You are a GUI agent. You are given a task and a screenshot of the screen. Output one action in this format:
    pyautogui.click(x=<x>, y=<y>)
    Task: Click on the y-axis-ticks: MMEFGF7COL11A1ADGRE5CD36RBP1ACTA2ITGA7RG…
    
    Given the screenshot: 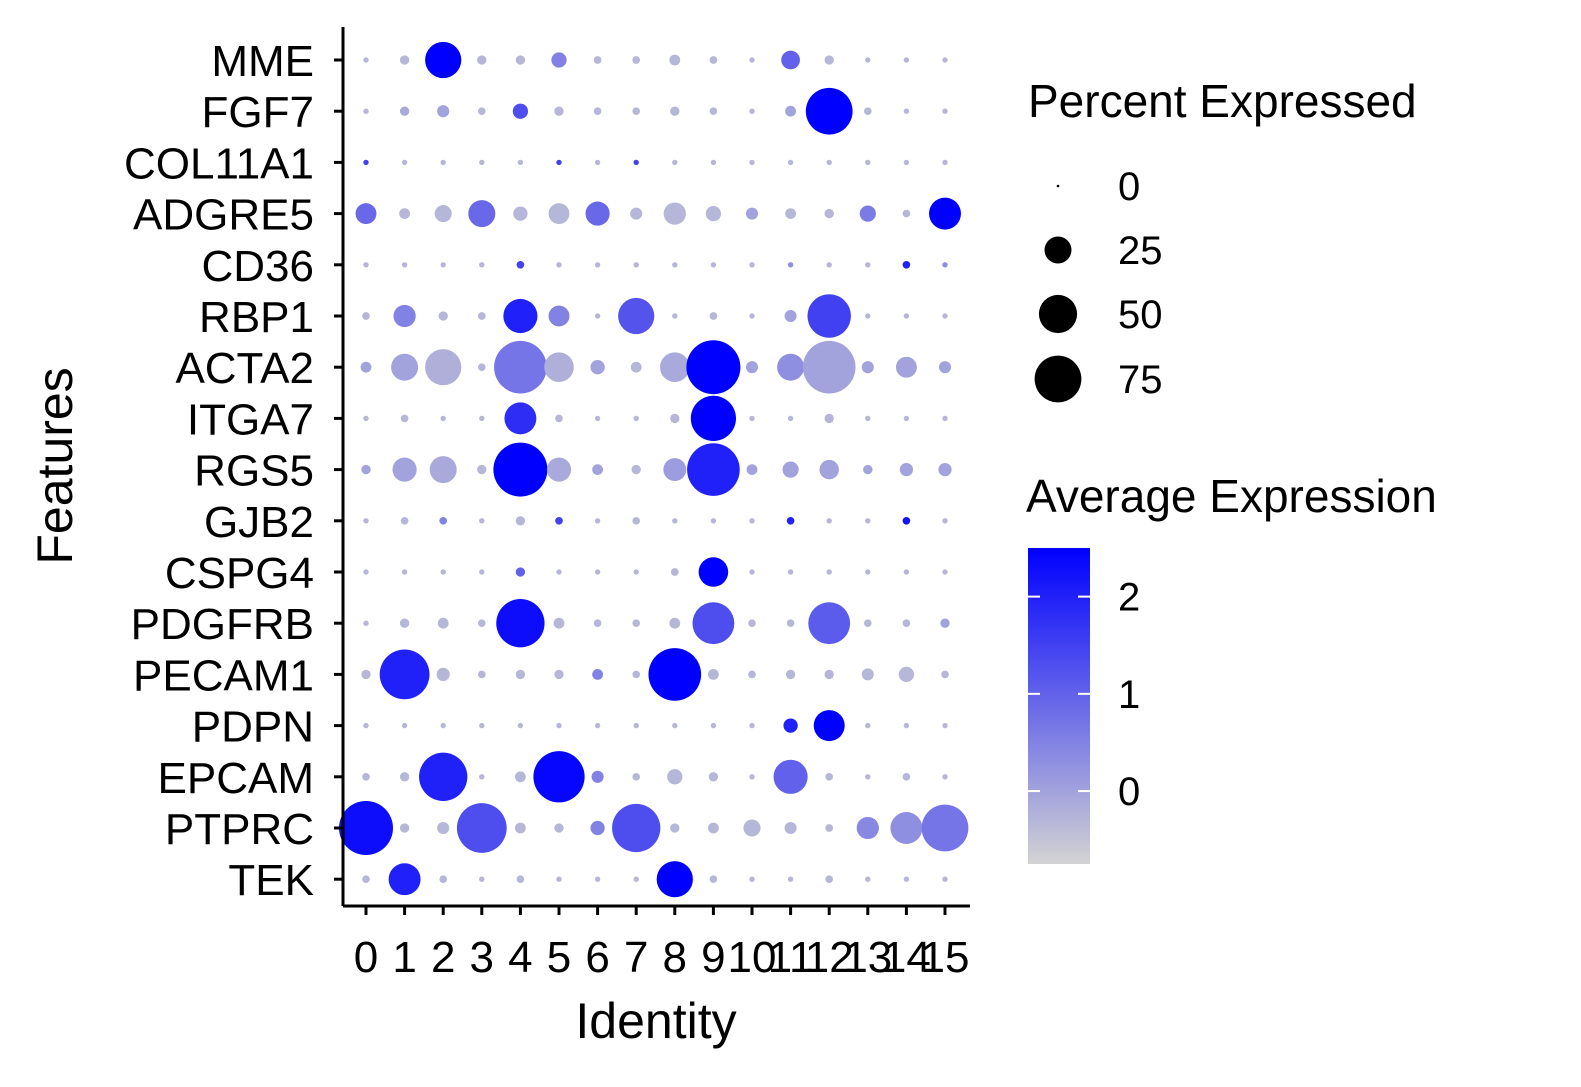 What is the action you would take?
    pyautogui.click(x=233, y=471)
    